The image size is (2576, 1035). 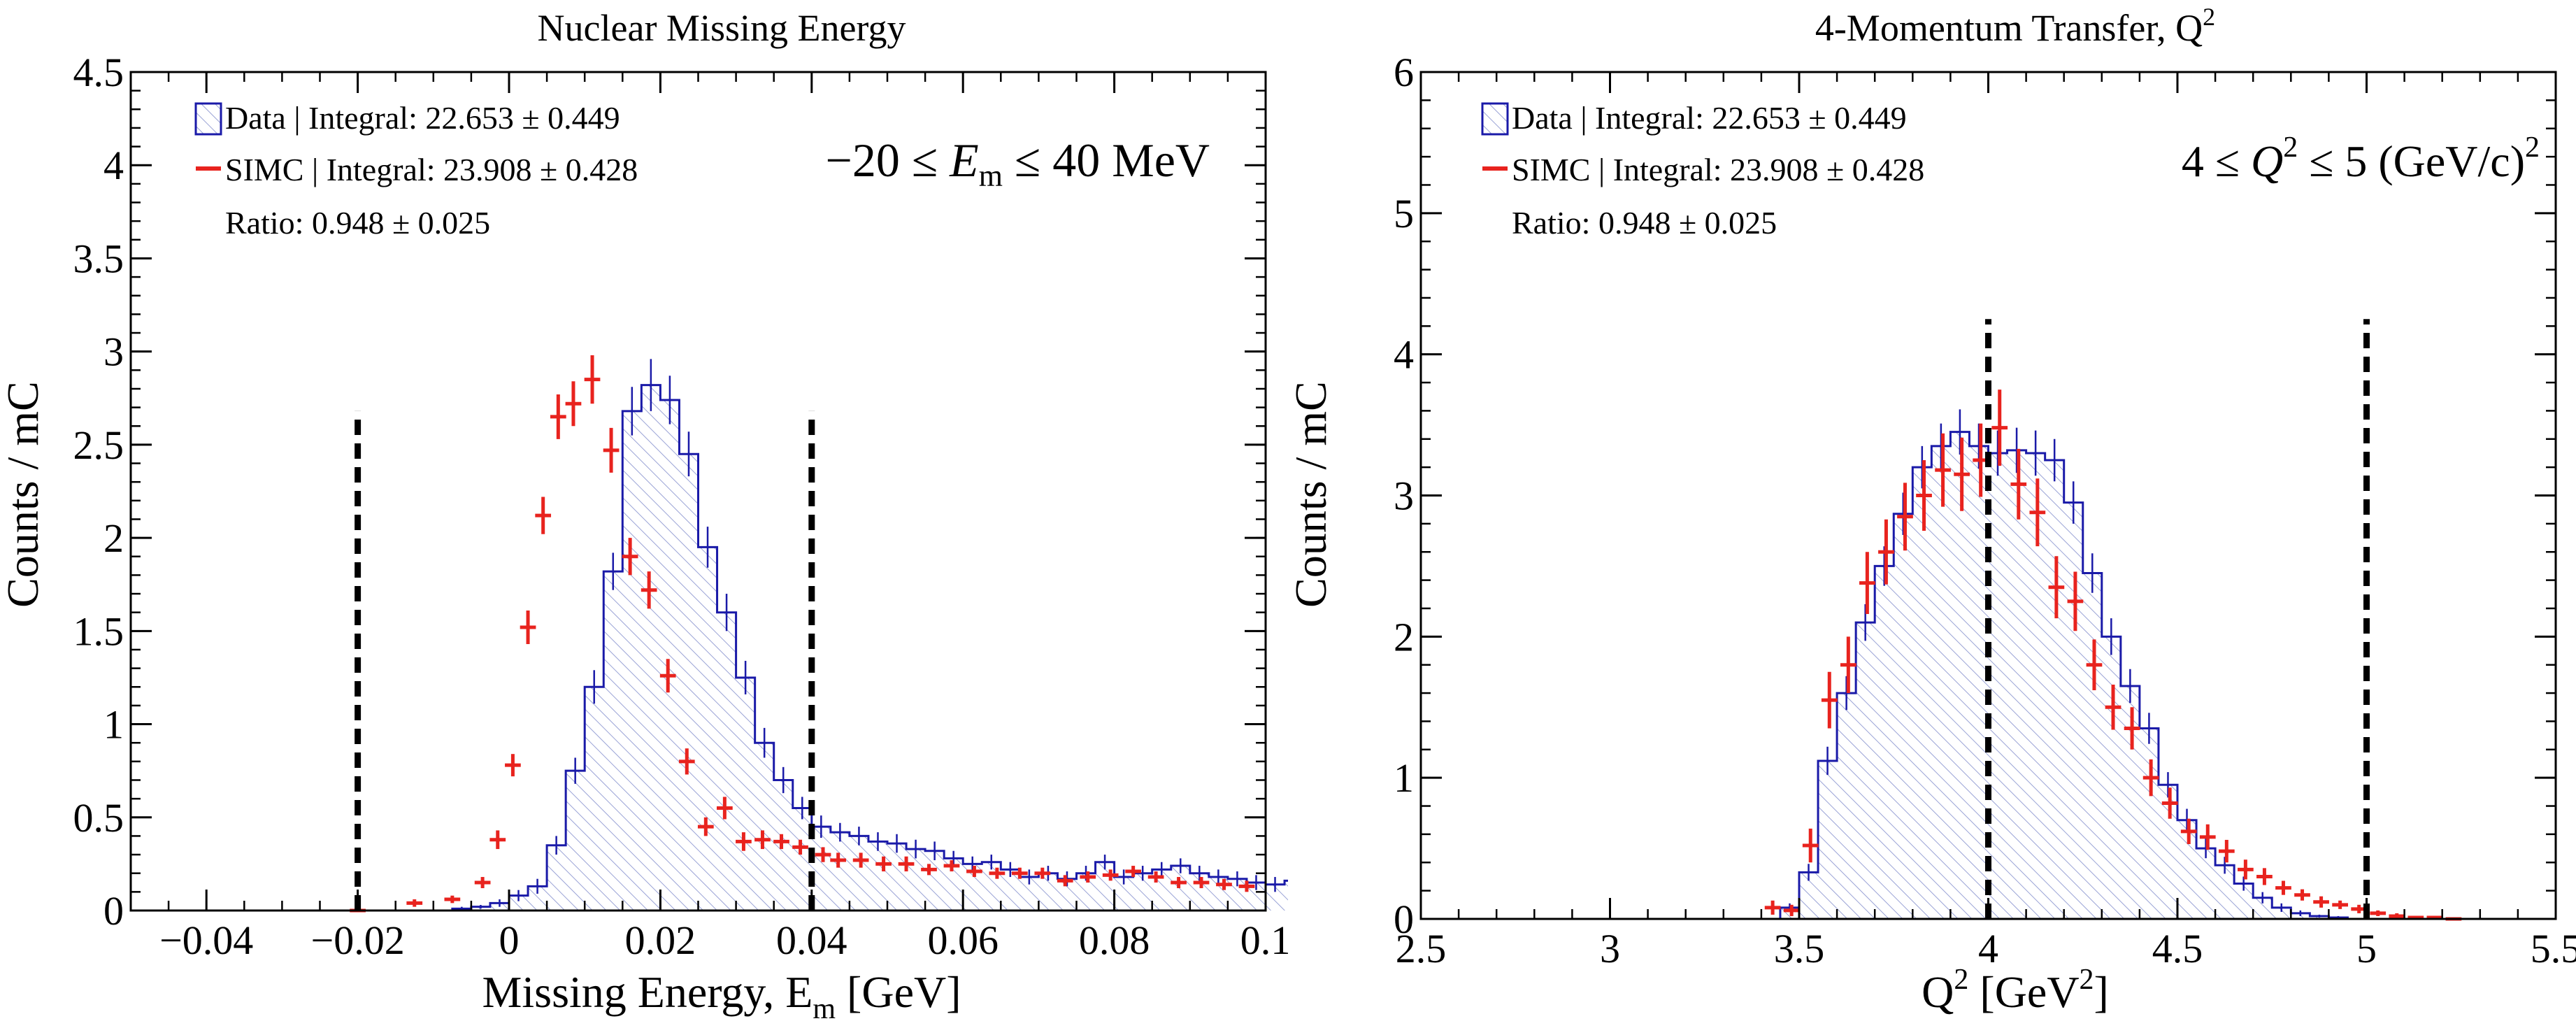 What do you see at coordinates (98, 445) in the screenshot?
I see `y-tick-label: 2.5` at bounding box center [98, 445].